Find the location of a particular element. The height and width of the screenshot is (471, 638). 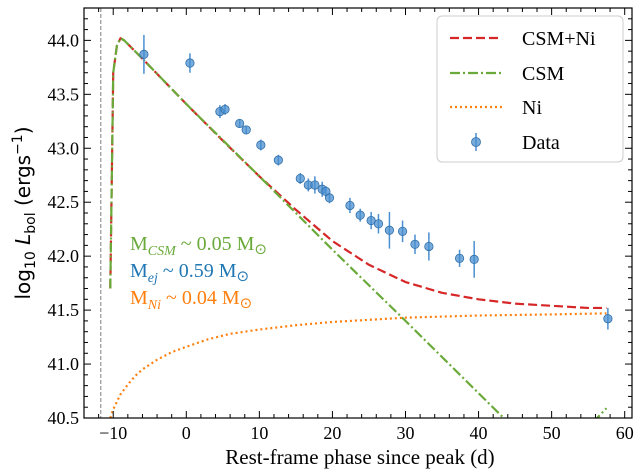

x-tick-label: 10 is located at coordinates (259, 433).